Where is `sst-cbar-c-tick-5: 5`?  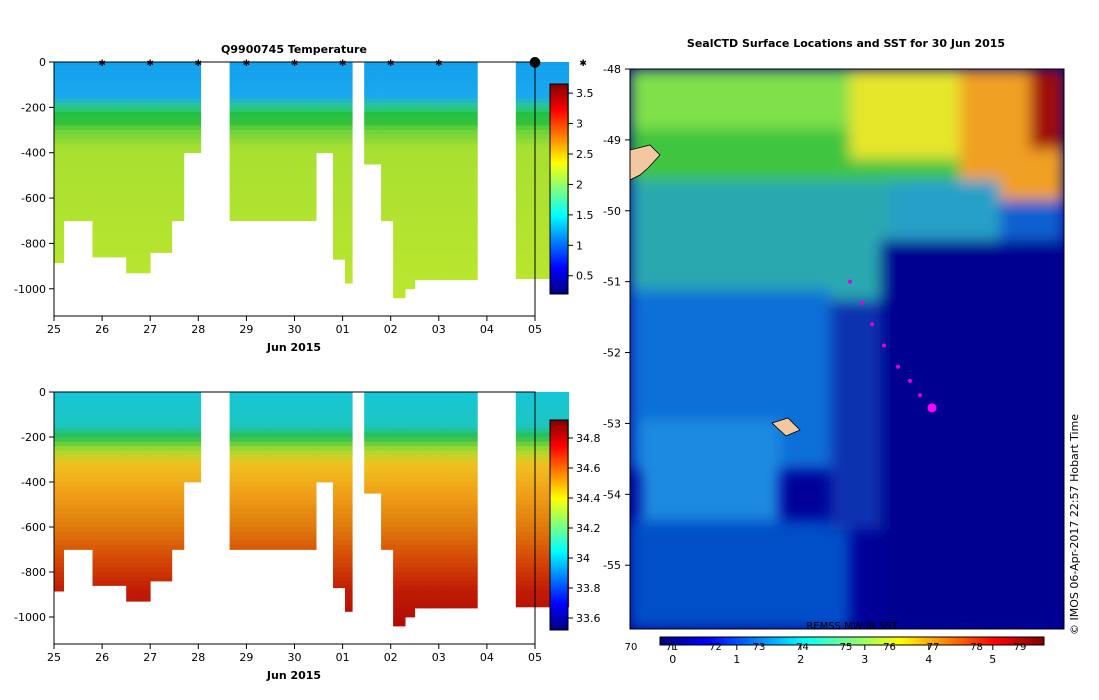
sst-cbar-c-tick-5: 5 is located at coordinates (992, 659).